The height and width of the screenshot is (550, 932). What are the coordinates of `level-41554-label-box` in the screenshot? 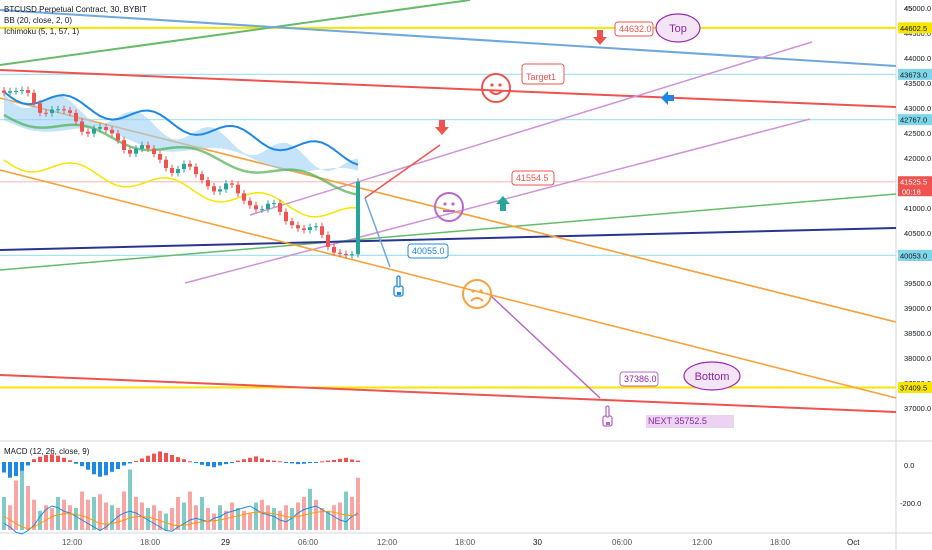 It's located at (533, 178).